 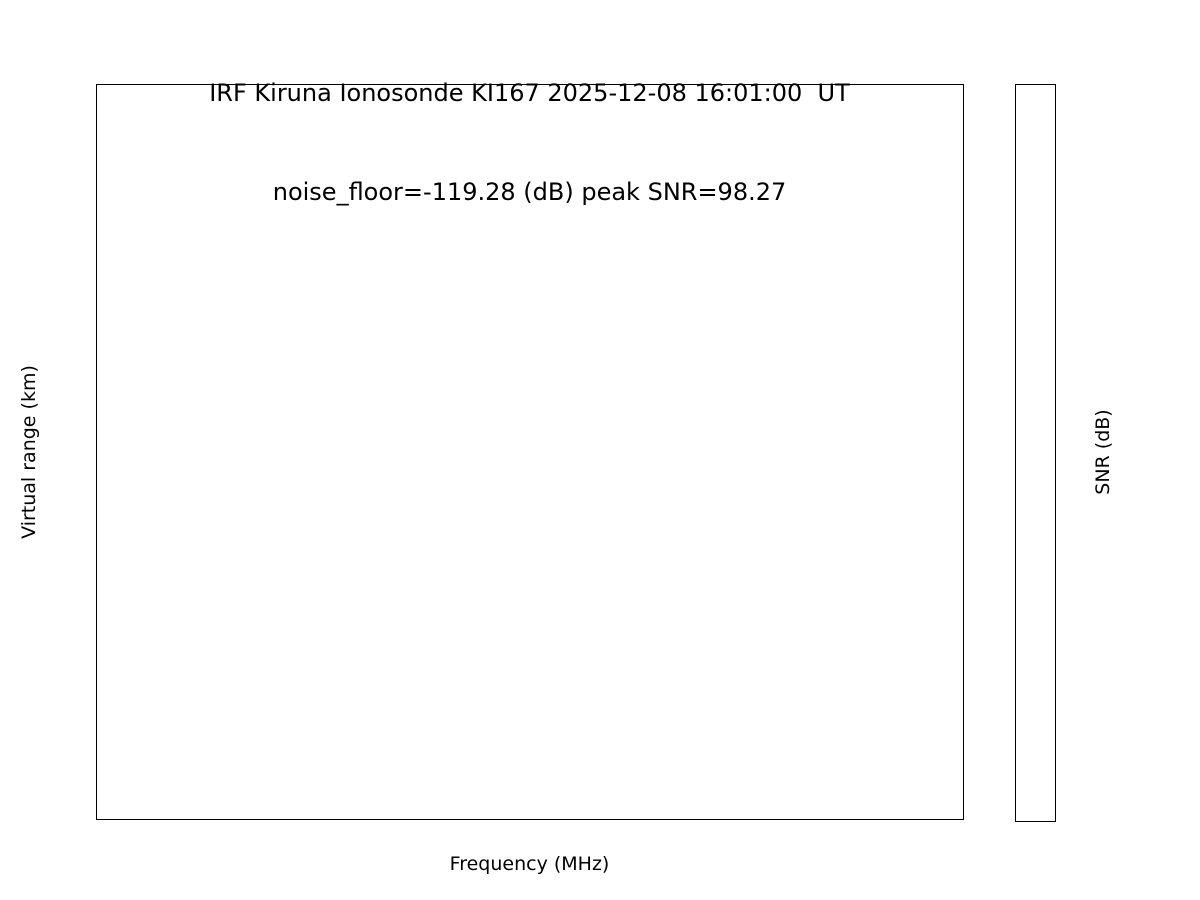 What do you see at coordinates (29, 452) in the screenshot?
I see `y-axis-label: Virtual range (km)` at bounding box center [29, 452].